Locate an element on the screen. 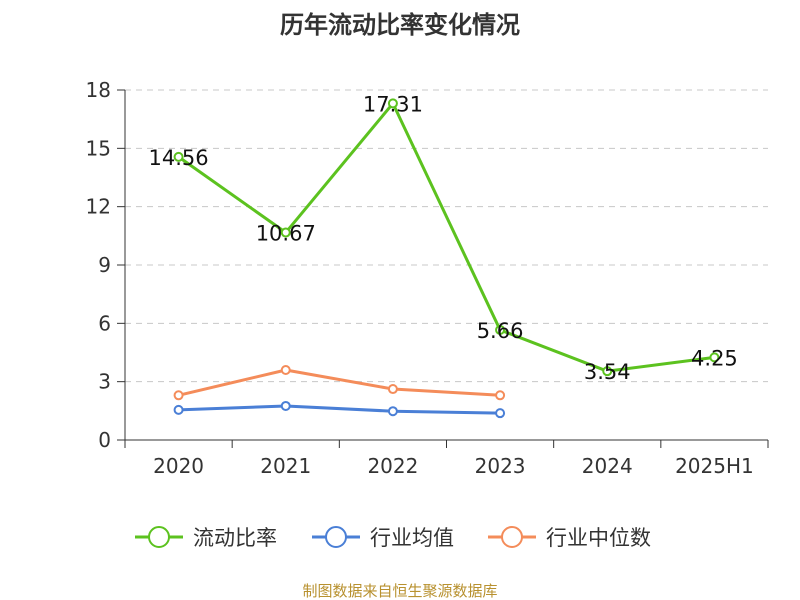  source-note: 制图数据来自恒生聚源数据库 is located at coordinates (399, 591).